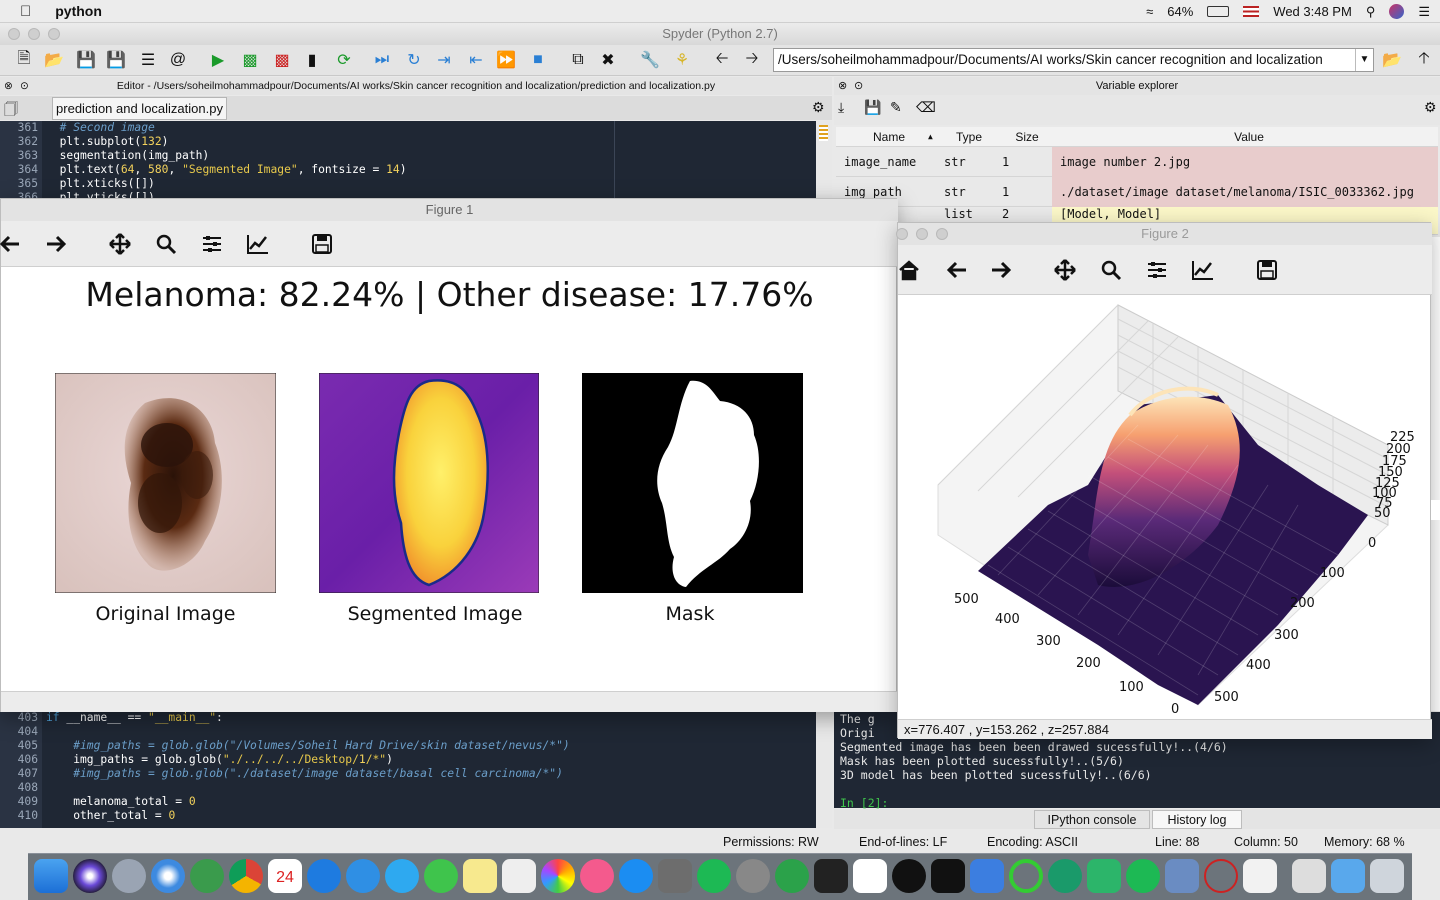 The width and height of the screenshot is (1440, 900). I want to click on eraser-icon: ⌫, so click(926, 107).